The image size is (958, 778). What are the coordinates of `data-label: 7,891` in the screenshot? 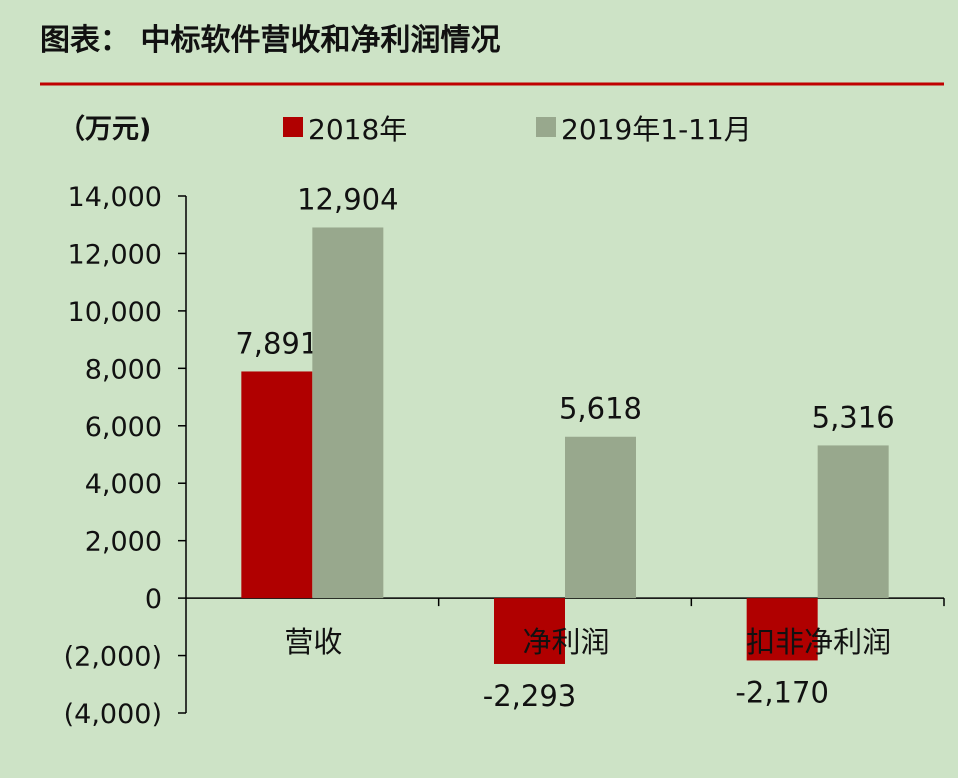 It's located at (276, 343).